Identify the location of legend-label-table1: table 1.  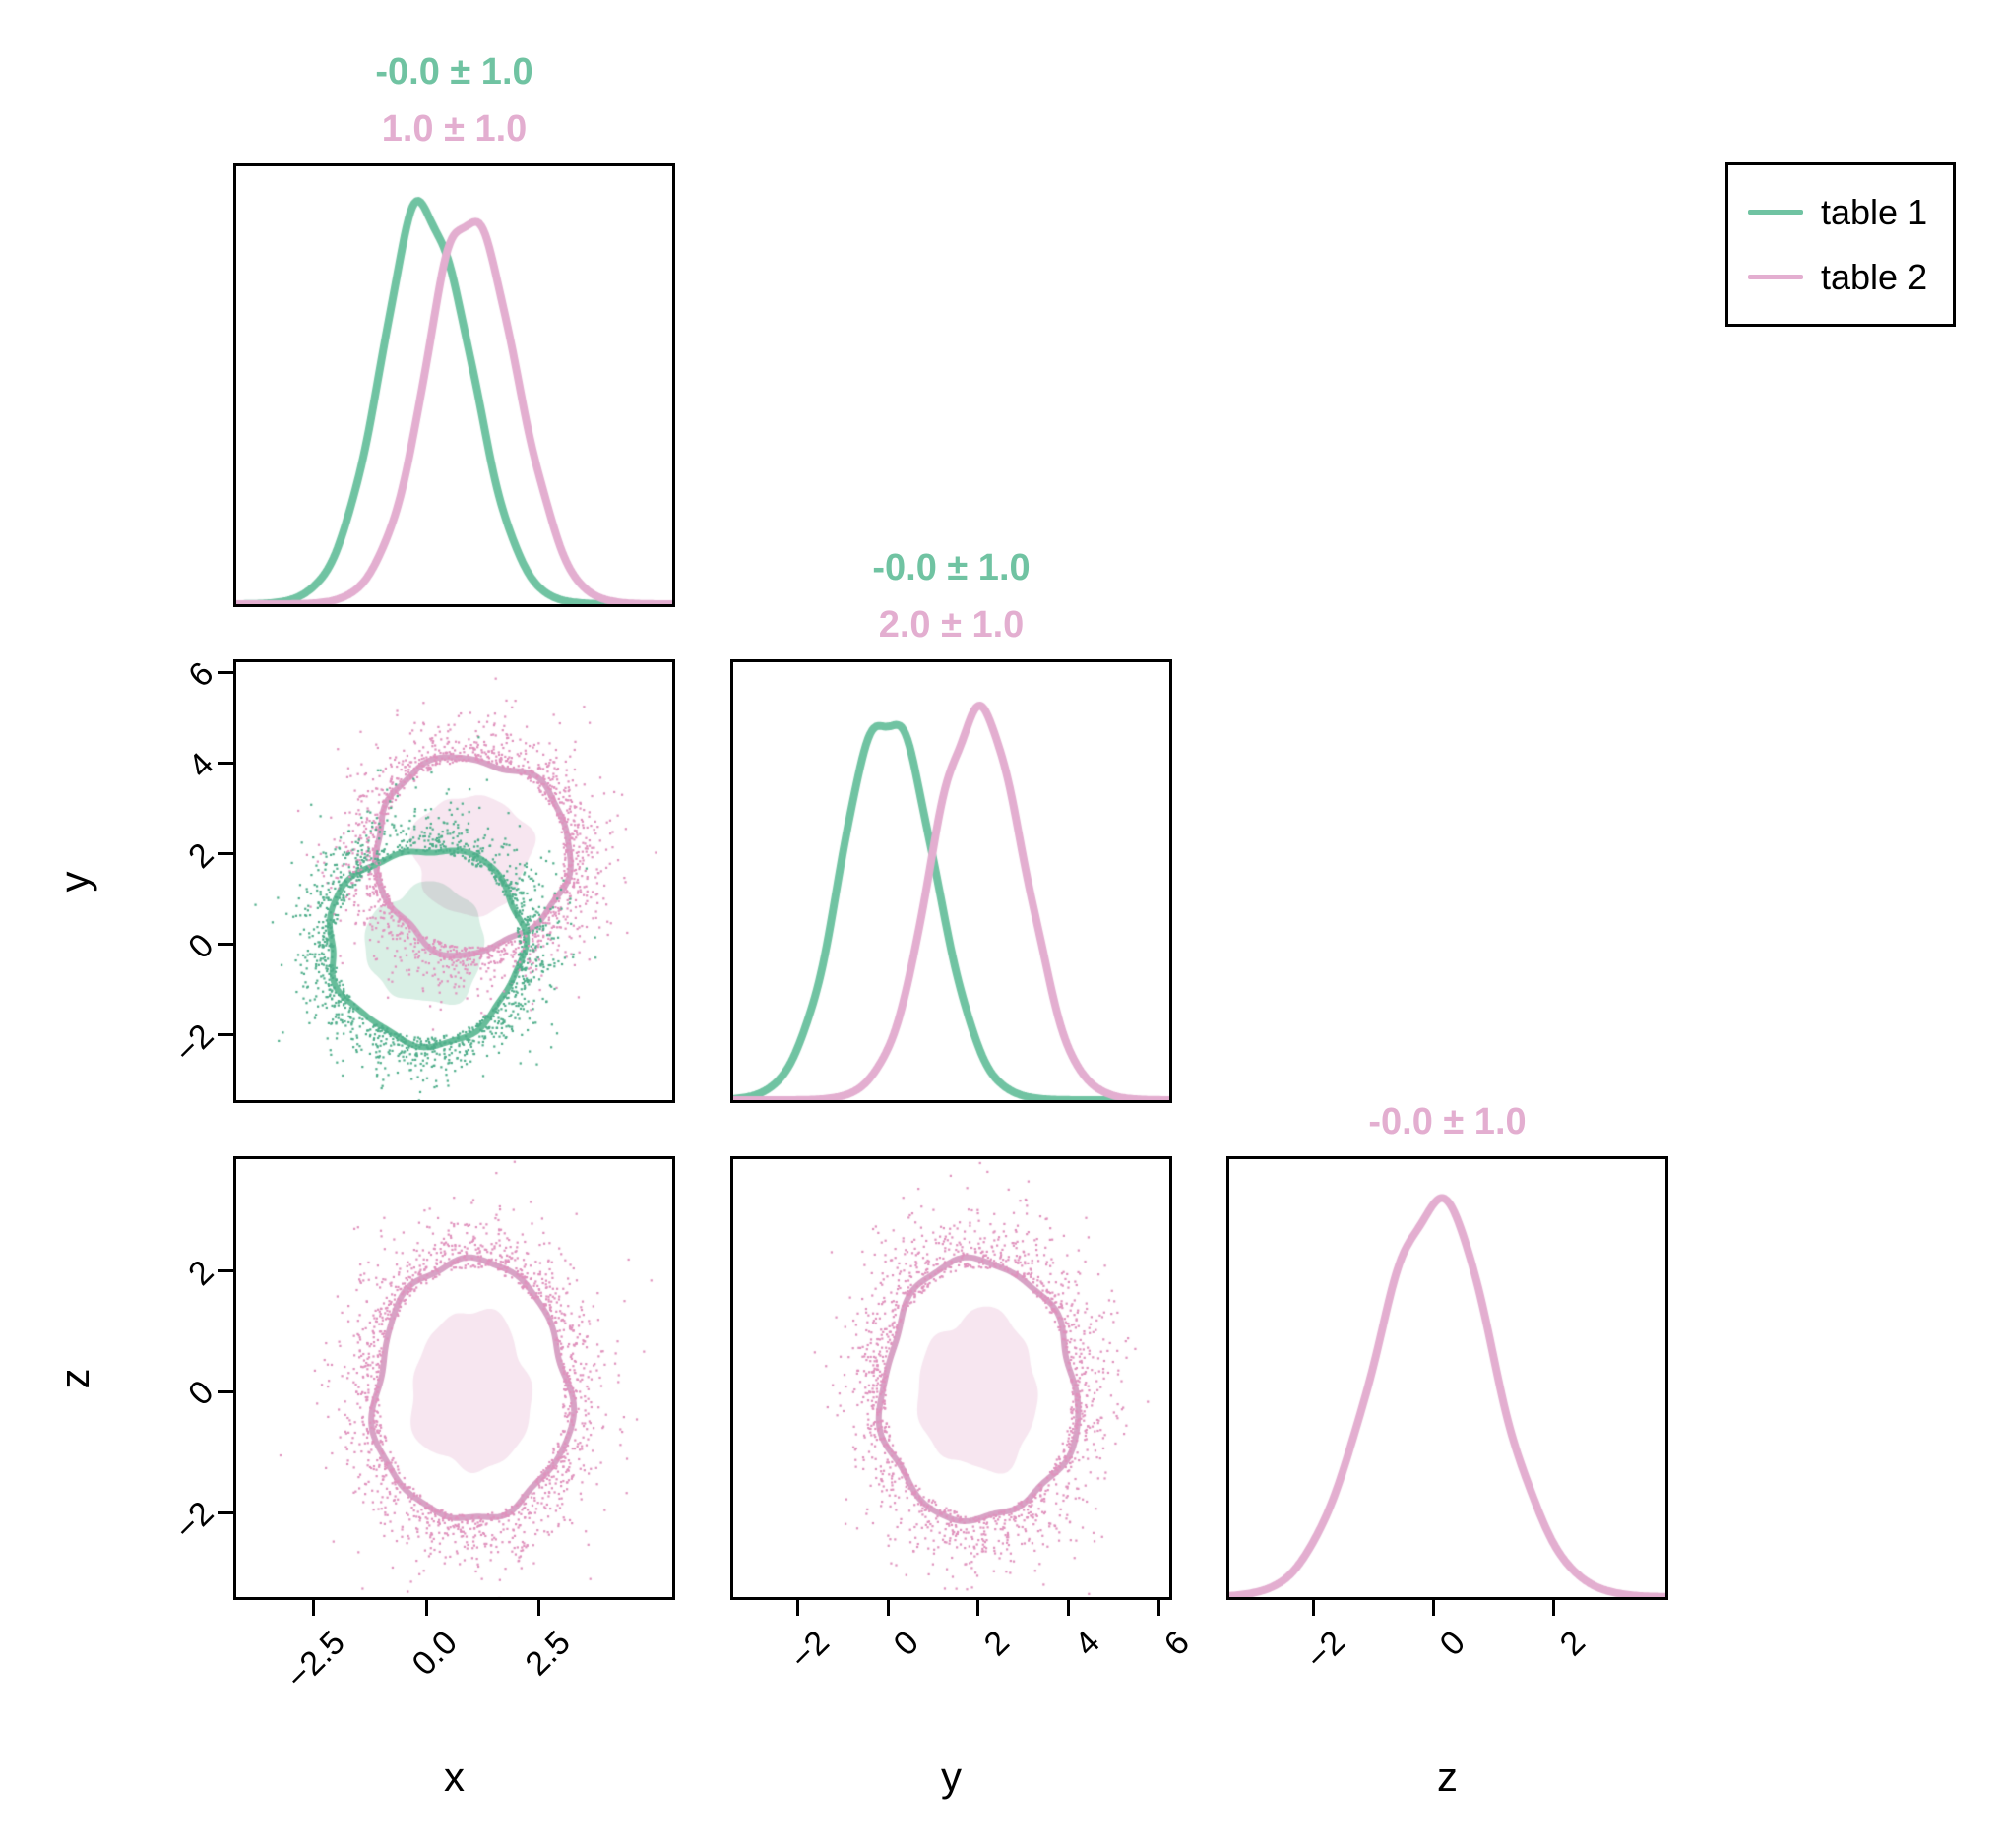
(1874, 211).